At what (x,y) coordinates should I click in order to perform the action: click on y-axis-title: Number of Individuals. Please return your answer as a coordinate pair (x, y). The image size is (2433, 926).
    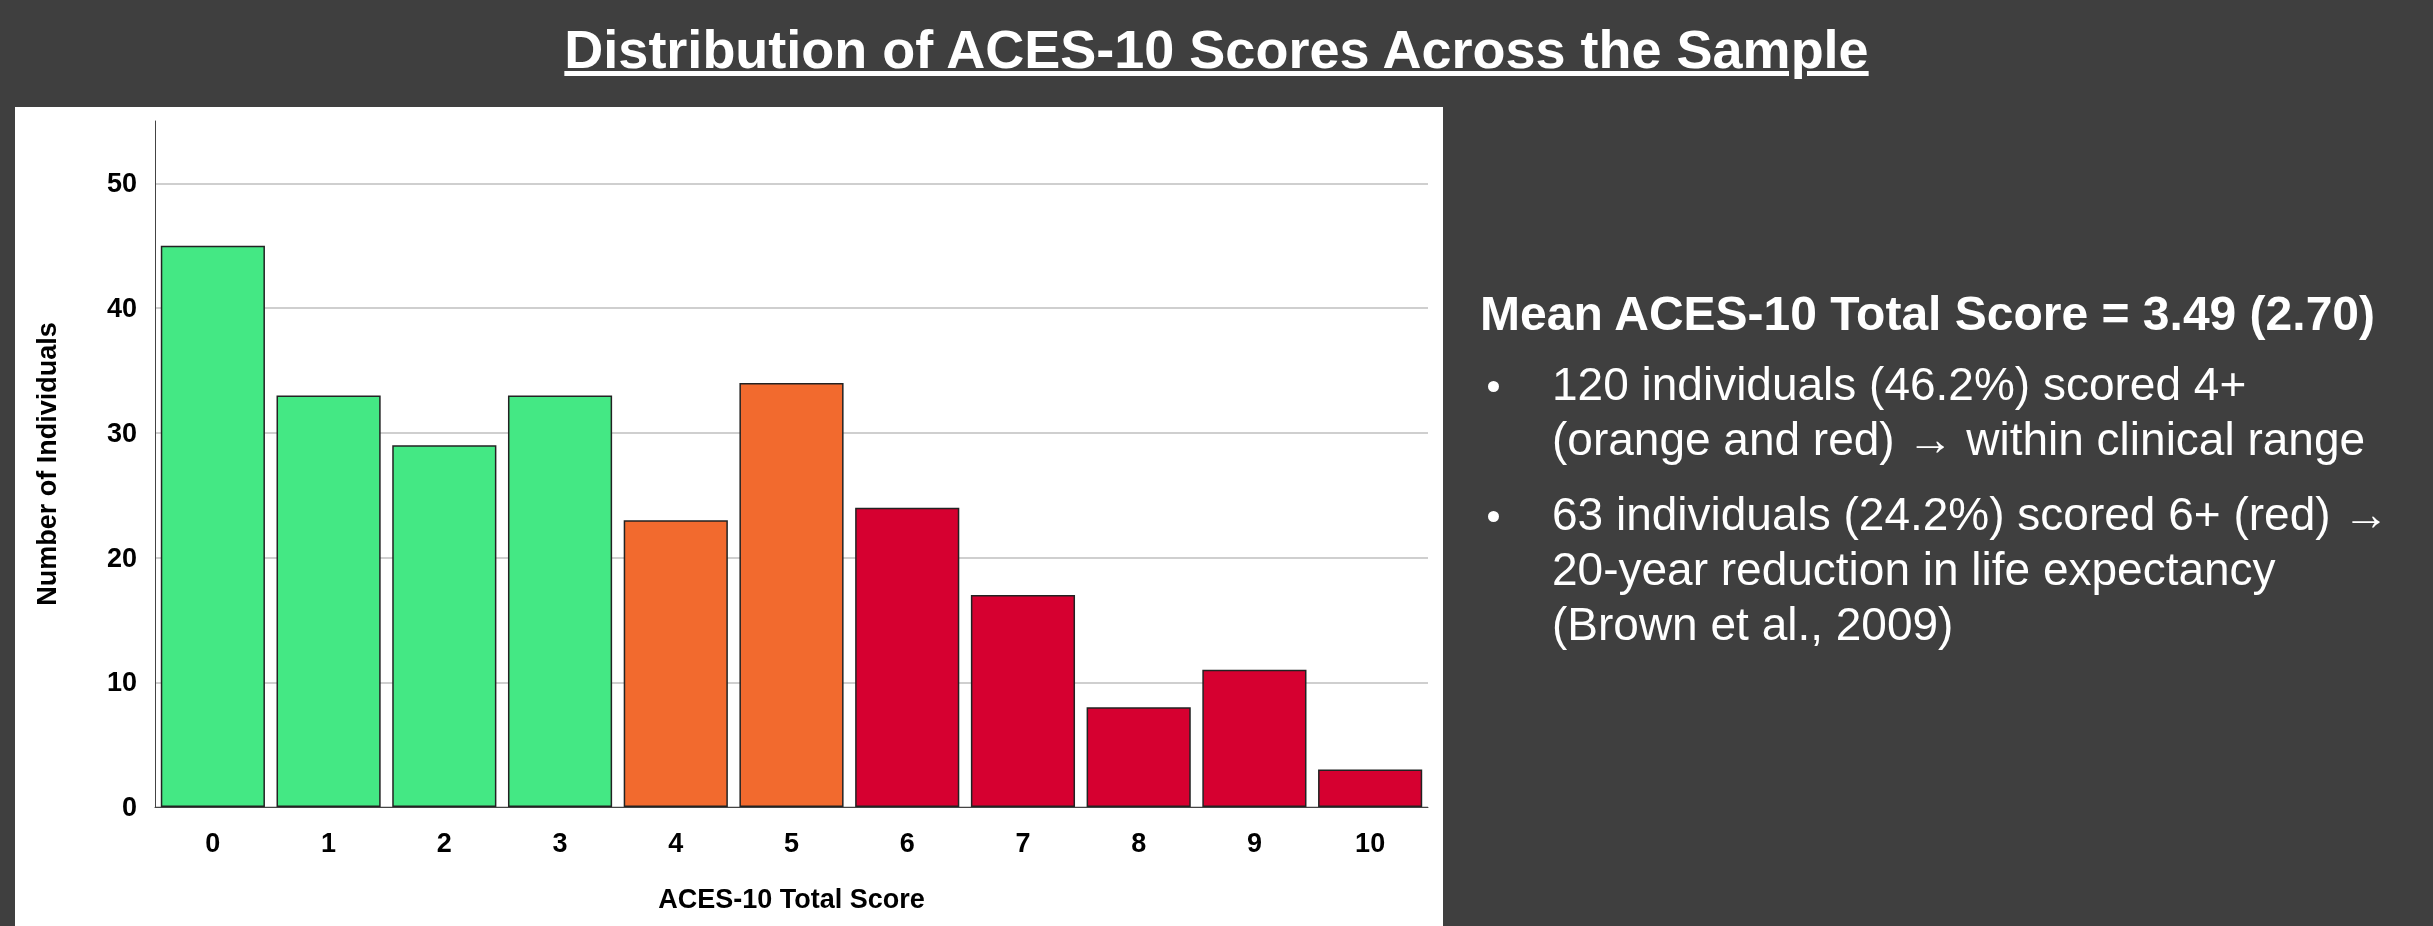
    Looking at the image, I should click on (46, 464).